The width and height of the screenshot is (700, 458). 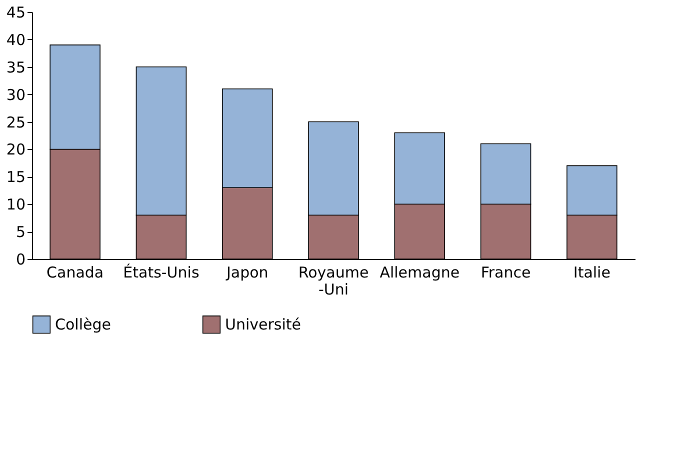 What do you see at coordinates (16, 205) in the screenshot?
I see `y-tick-label: 10` at bounding box center [16, 205].